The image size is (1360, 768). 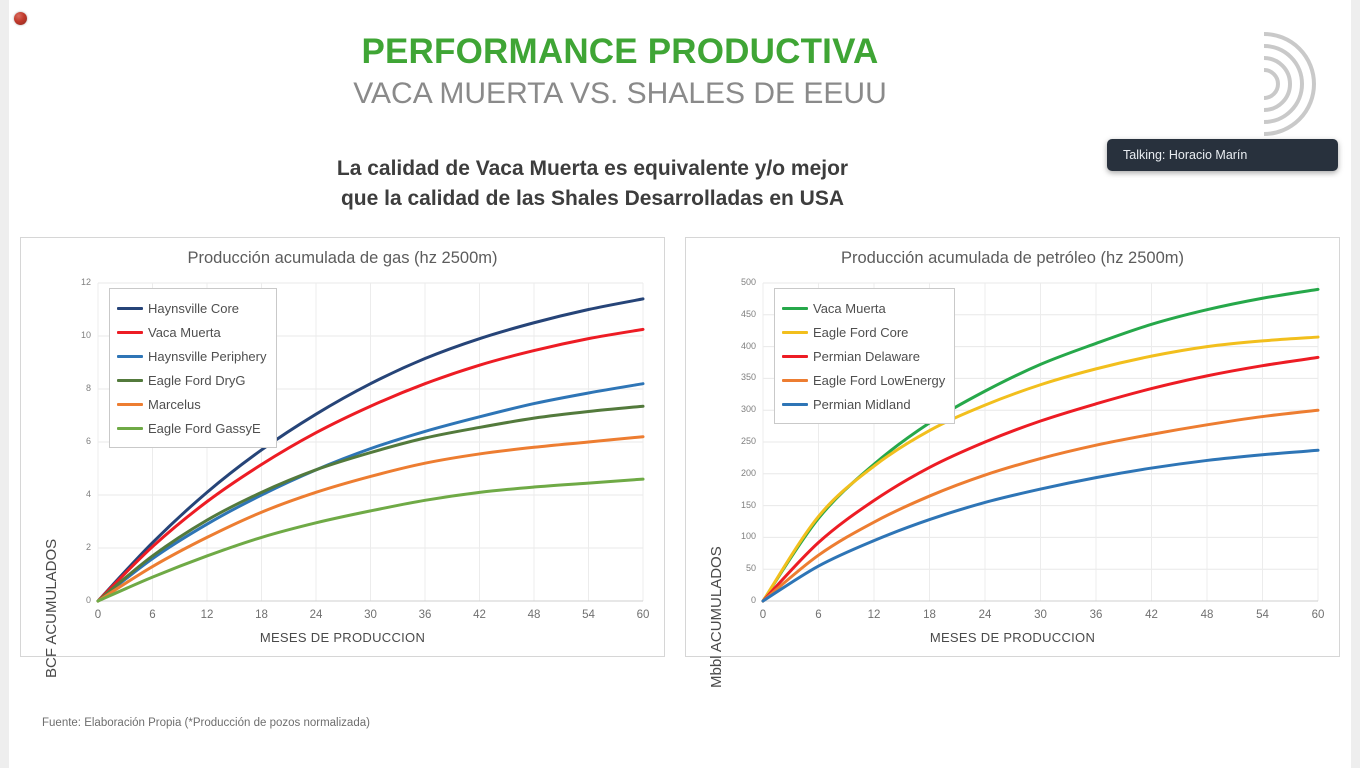 I want to click on legend-item: Marcelus, so click(x=192, y=404).